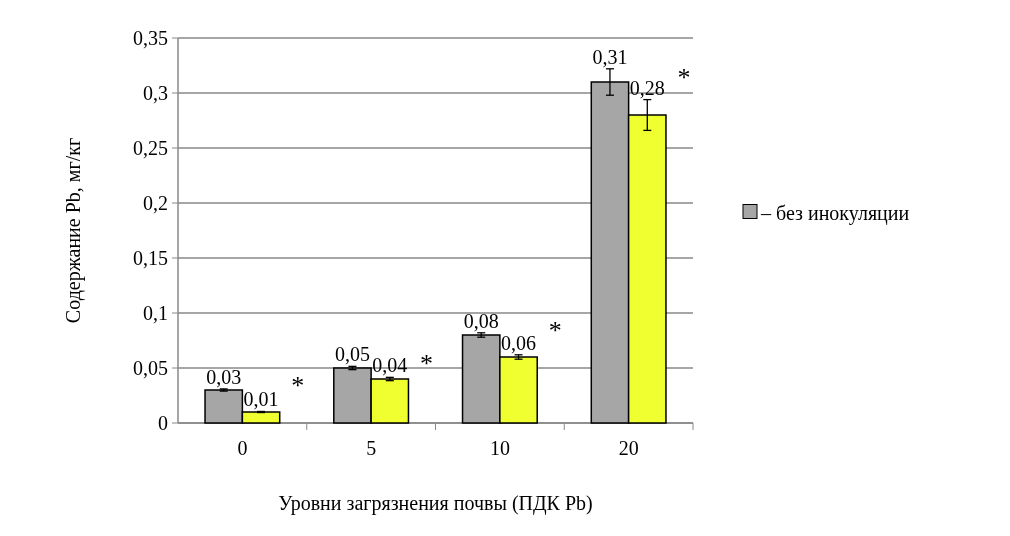 This screenshot has height=536, width=1010. I want to click on x-axis-title: Уровни загрязнения почвы (ПДК Pb), so click(435, 503).